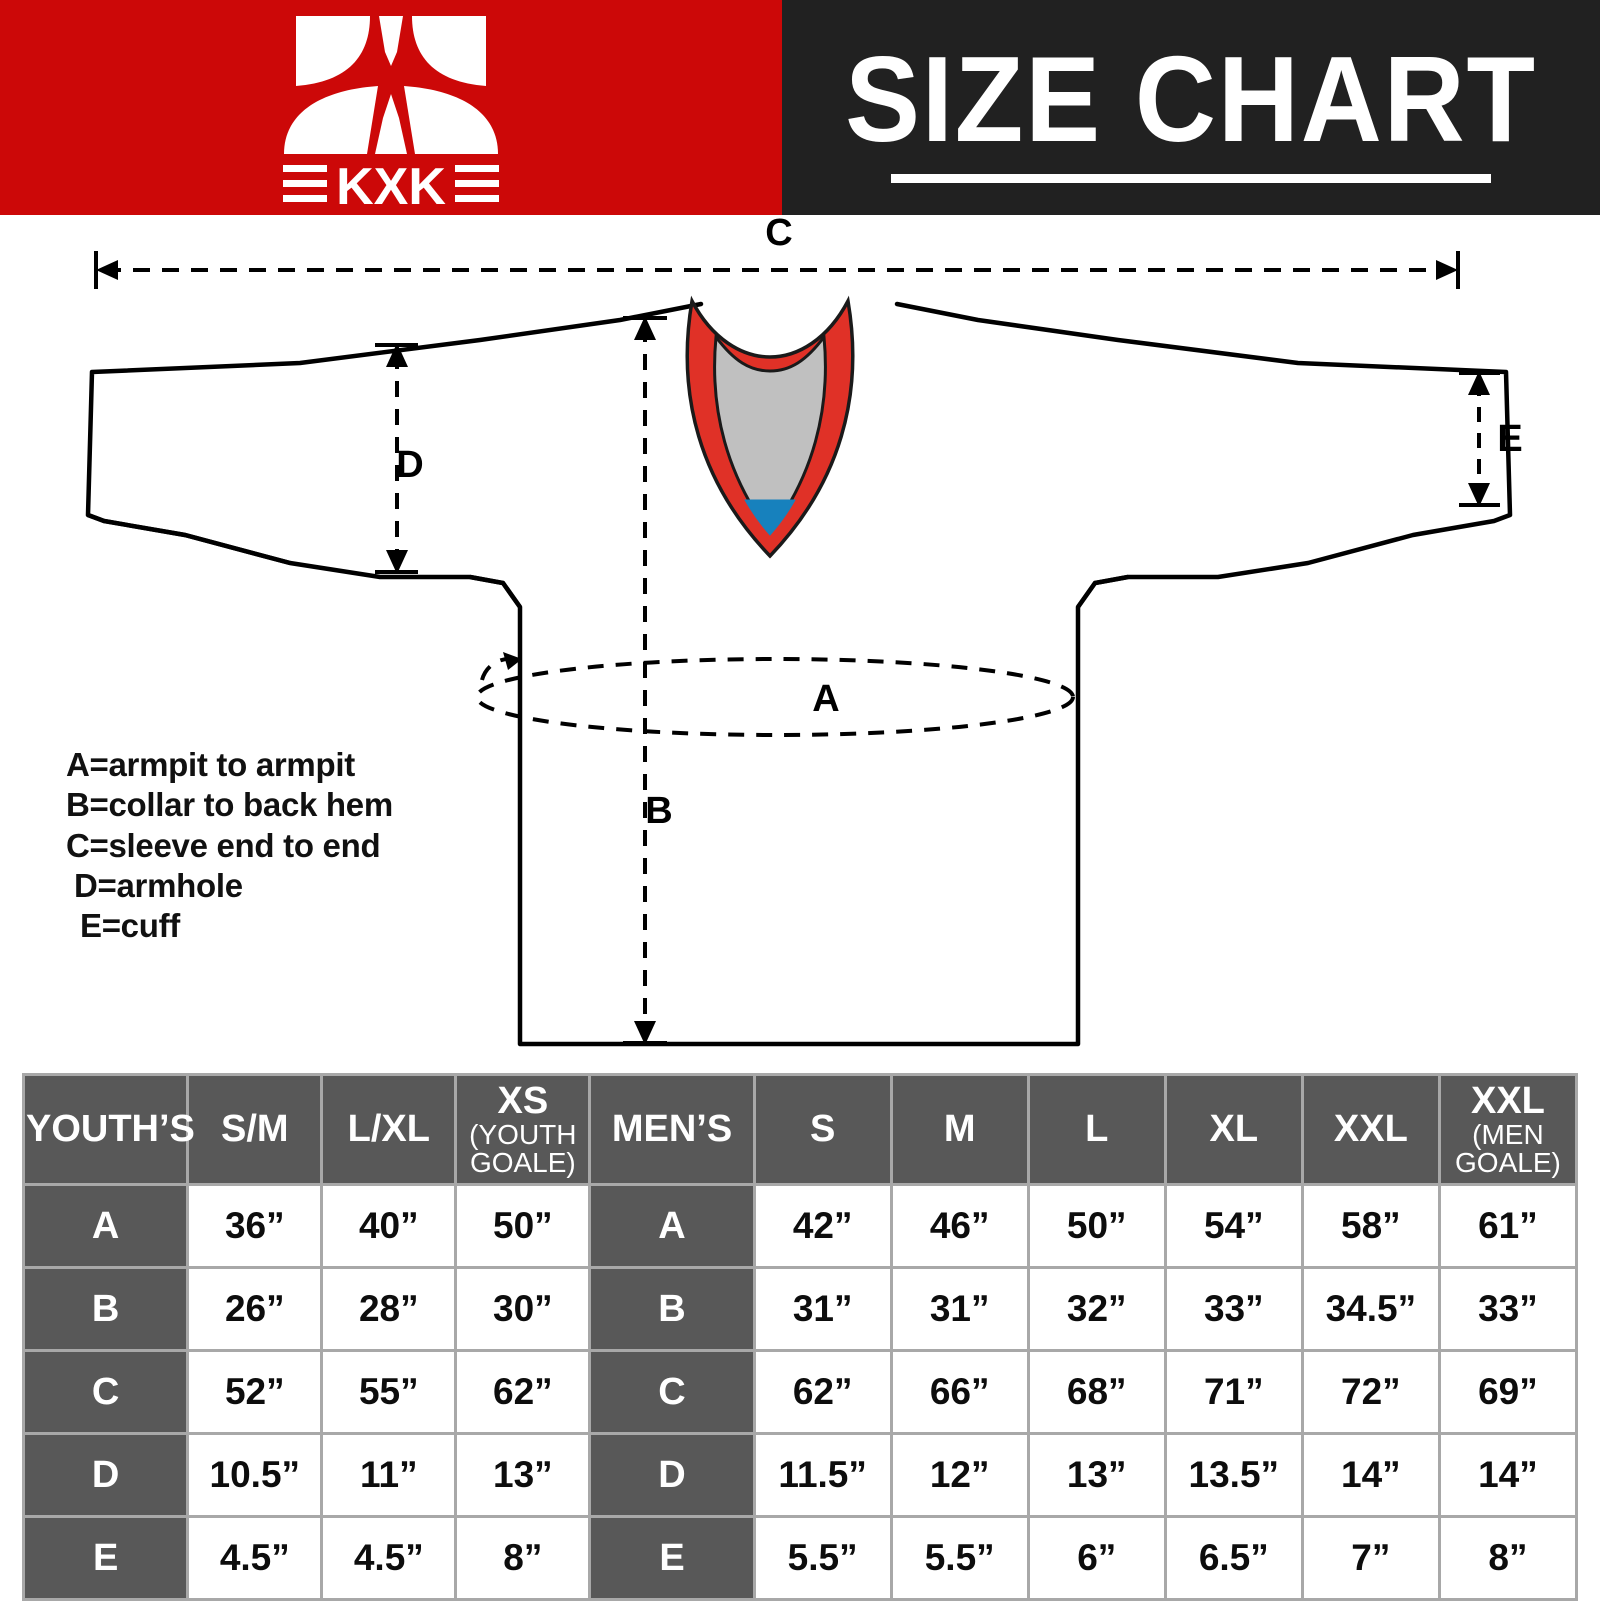 The height and width of the screenshot is (1601, 1600). Describe the element at coordinates (223, 845) in the screenshot. I see `legend-line-c: C=sleeve end to end` at that location.